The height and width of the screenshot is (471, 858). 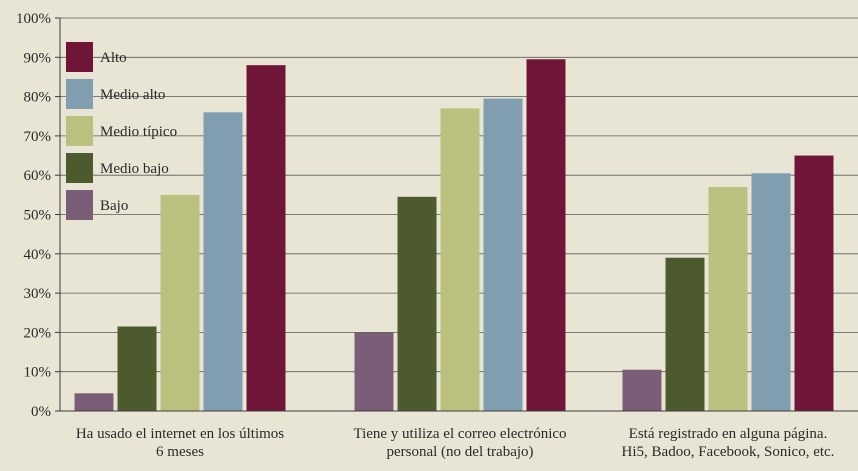 I want to click on y-tick-label: 10%, so click(x=38, y=373).